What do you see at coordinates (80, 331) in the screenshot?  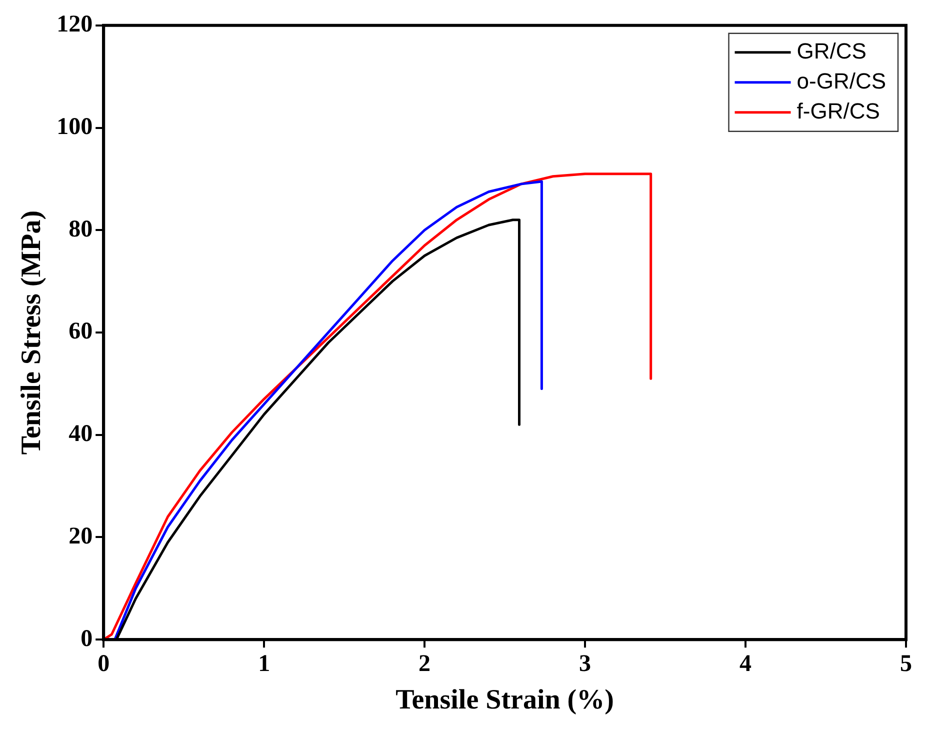 I see `y-tick-label: 60` at bounding box center [80, 331].